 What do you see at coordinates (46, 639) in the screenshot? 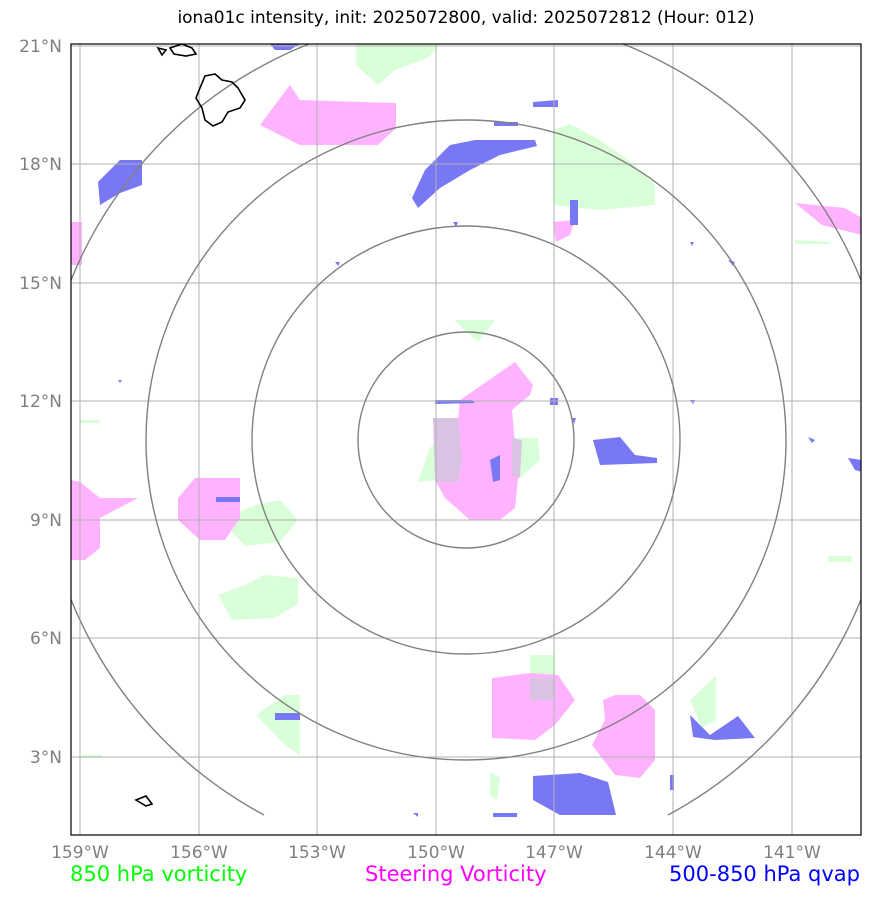
I see `lat-tick-label: 6°N` at bounding box center [46, 639].